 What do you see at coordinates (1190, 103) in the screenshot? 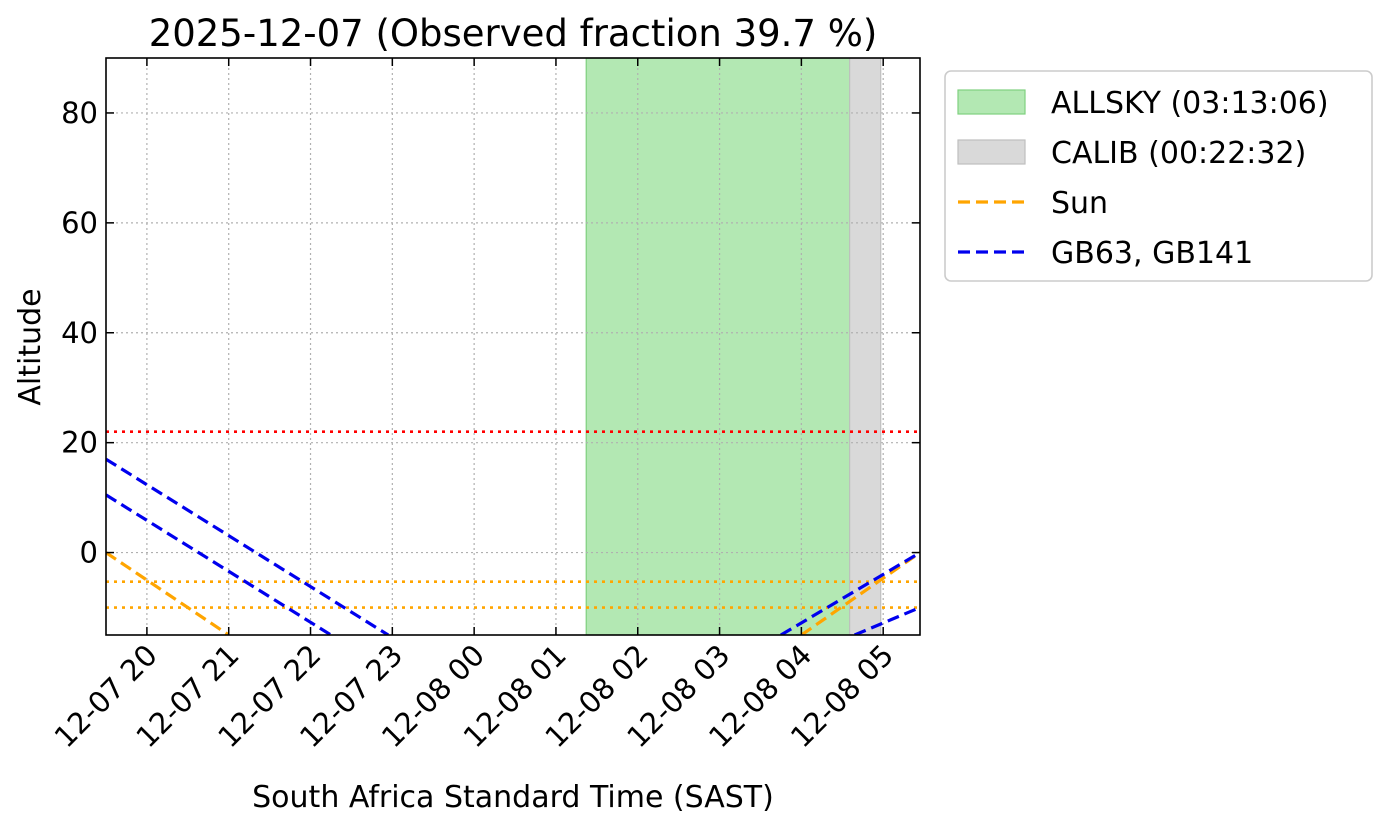
I see `legend-label-0: ALLSKY (03:13:06)` at bounding box center [1190, 103].